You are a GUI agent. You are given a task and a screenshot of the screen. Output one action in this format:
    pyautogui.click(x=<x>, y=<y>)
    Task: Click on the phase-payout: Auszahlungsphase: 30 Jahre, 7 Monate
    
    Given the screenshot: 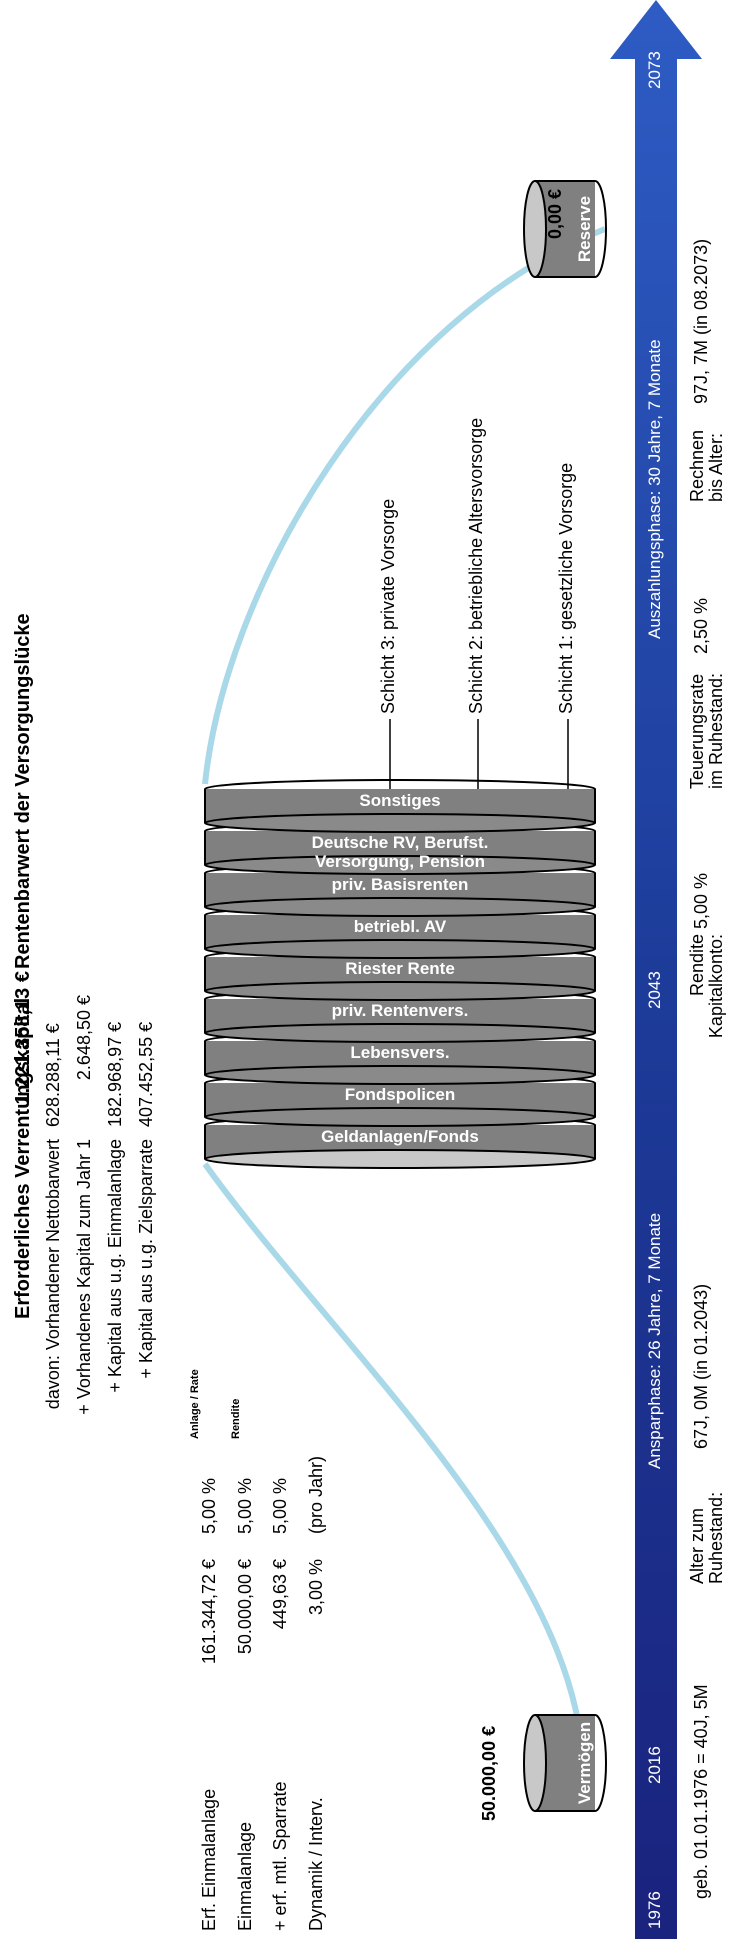 What is the action you would take?
    pyautogui.click(x=654, y=489)
    